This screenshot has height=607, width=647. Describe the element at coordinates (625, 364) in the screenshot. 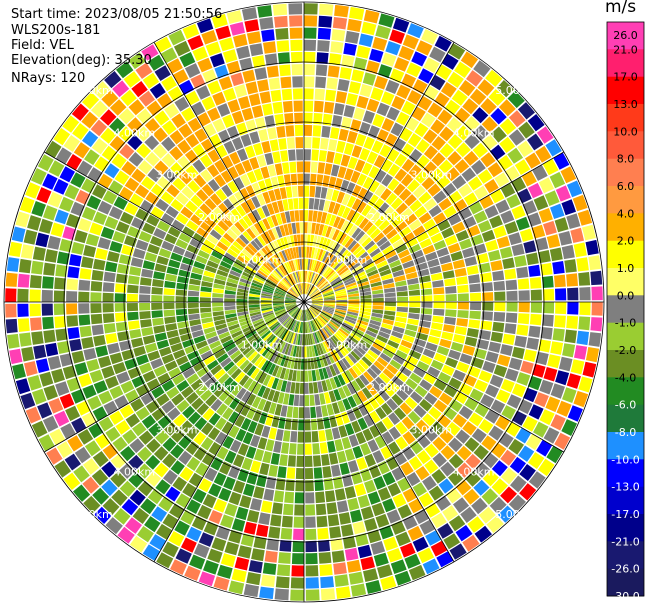

I see `colorbar-swatch` at that location.